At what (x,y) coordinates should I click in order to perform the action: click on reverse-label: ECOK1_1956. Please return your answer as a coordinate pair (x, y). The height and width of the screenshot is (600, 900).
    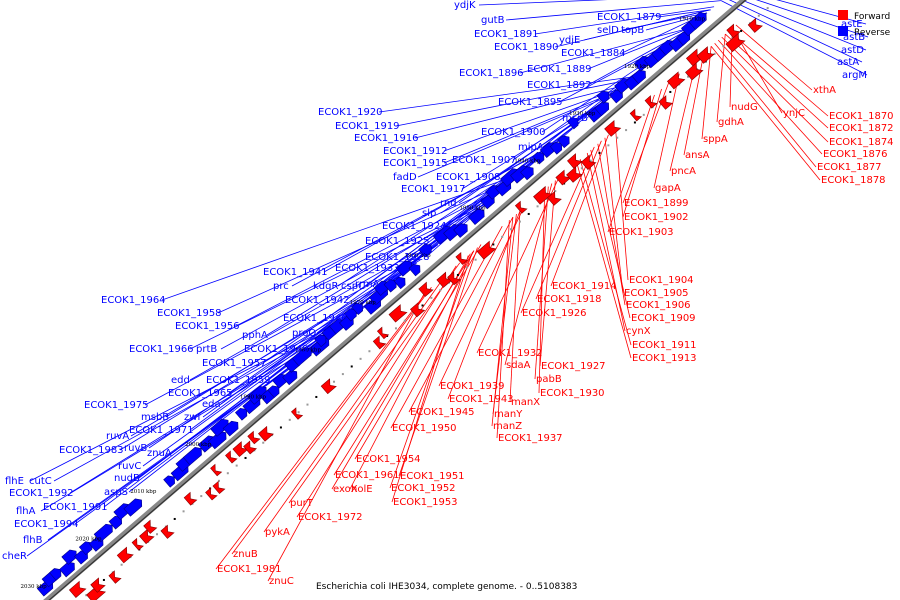
    Looking at the image, I should click on (207, 326).